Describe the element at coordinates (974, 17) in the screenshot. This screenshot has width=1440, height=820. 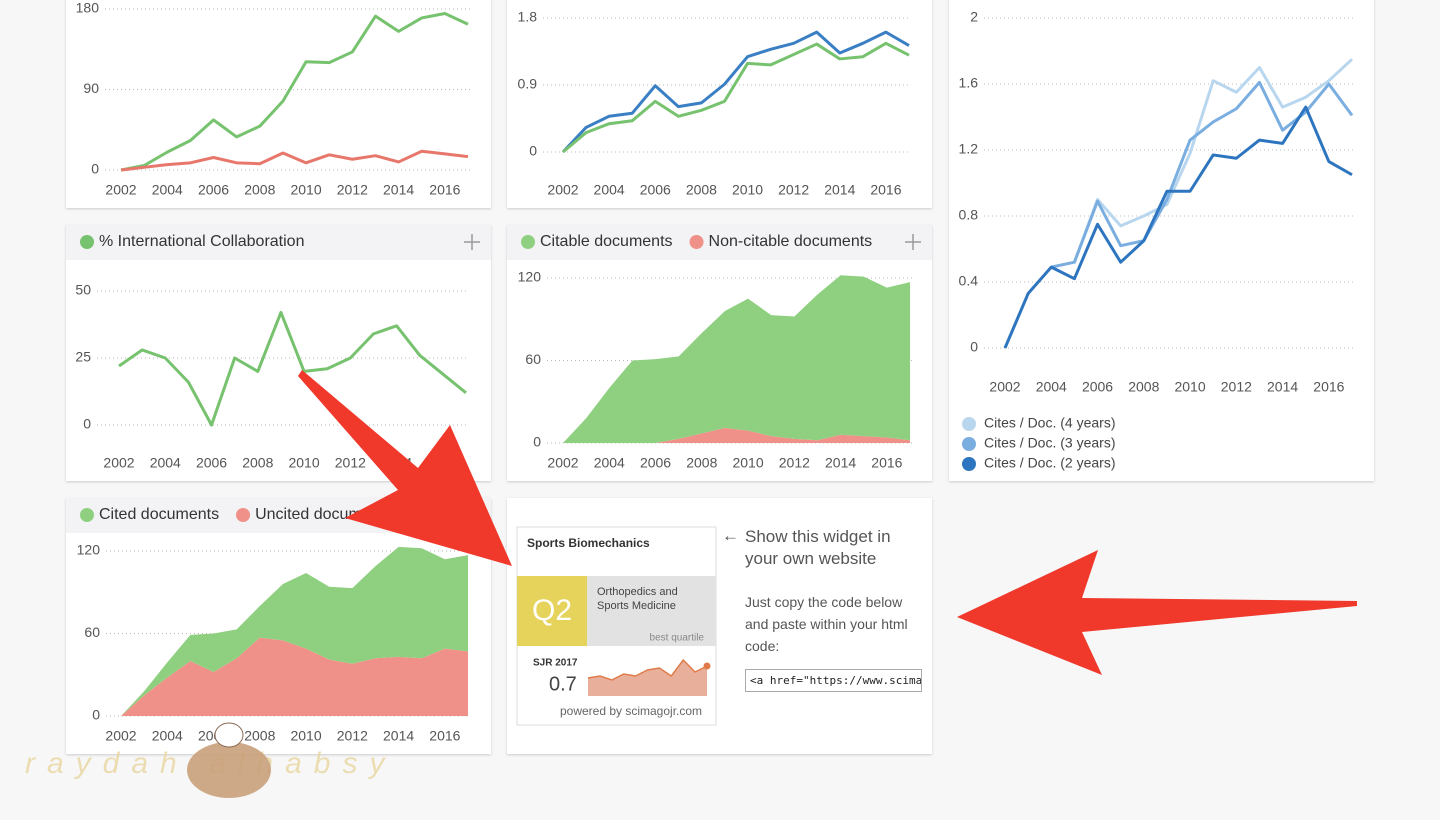
I see `y-tick-label: 2` at that location.